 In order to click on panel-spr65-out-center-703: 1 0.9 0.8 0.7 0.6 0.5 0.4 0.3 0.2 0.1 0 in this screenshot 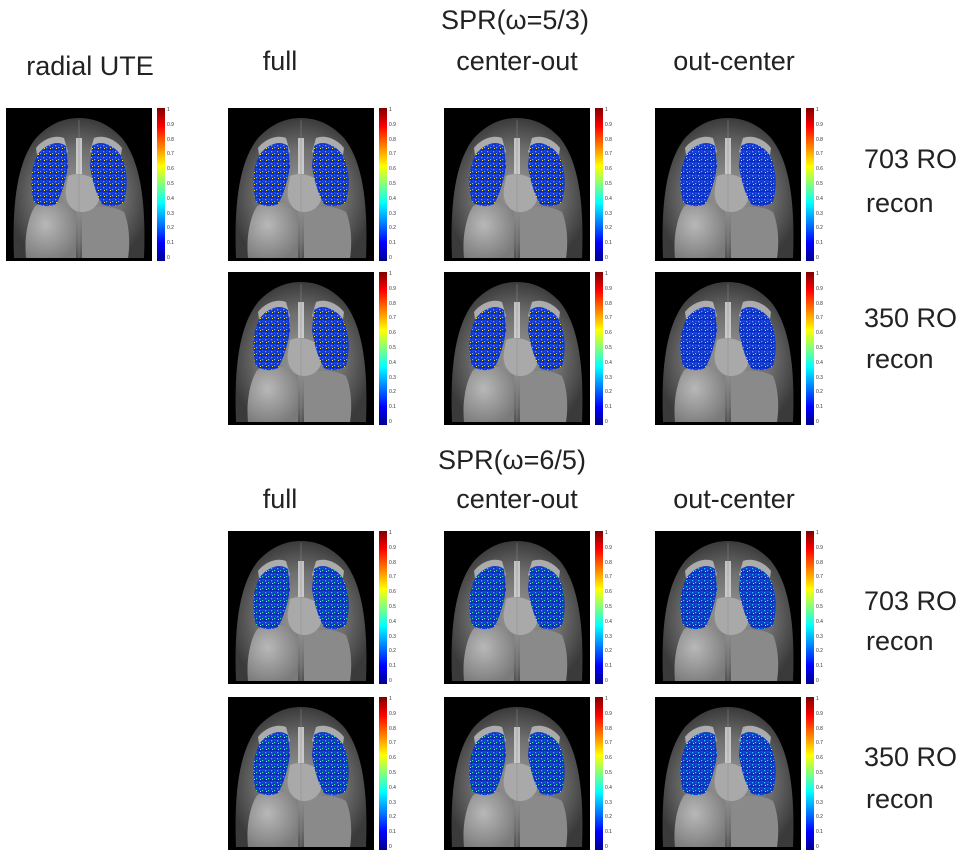, I will do `click(746, 607)`.